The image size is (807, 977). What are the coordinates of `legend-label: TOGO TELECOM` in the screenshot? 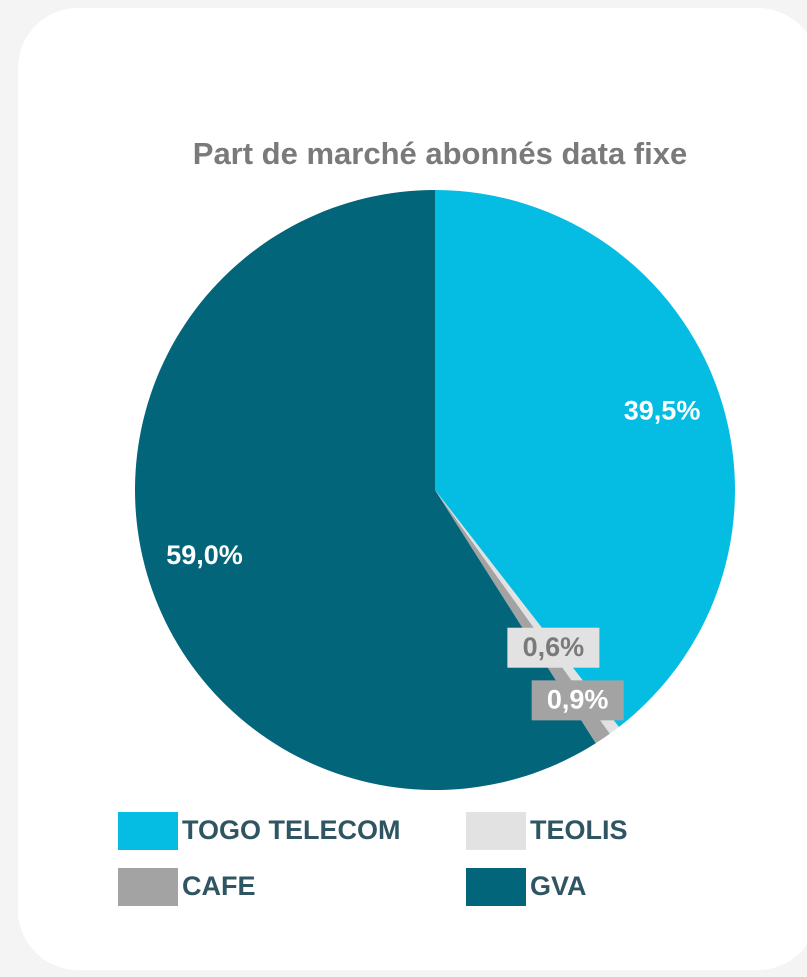 It's located at (291, 830).